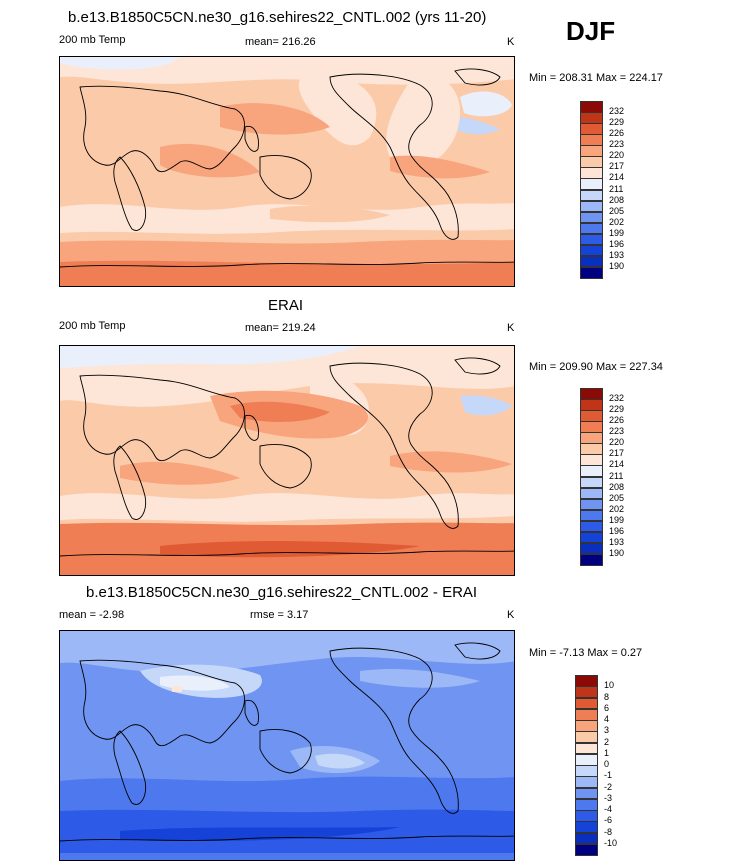 This screenshot has height=865, width=732. Describe the element at coordinates (607, 730) in the screenshot. I see `colorbar-tick-label: 3` at that location.